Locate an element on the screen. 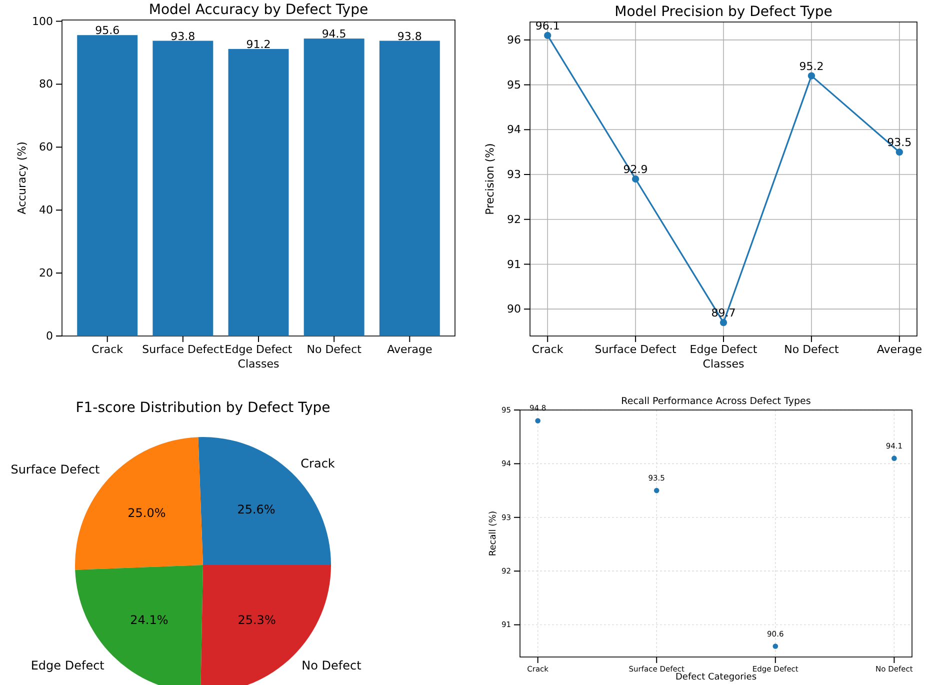  chart-title: Model Precision by Defect Type is located at coordinates (723, 12).